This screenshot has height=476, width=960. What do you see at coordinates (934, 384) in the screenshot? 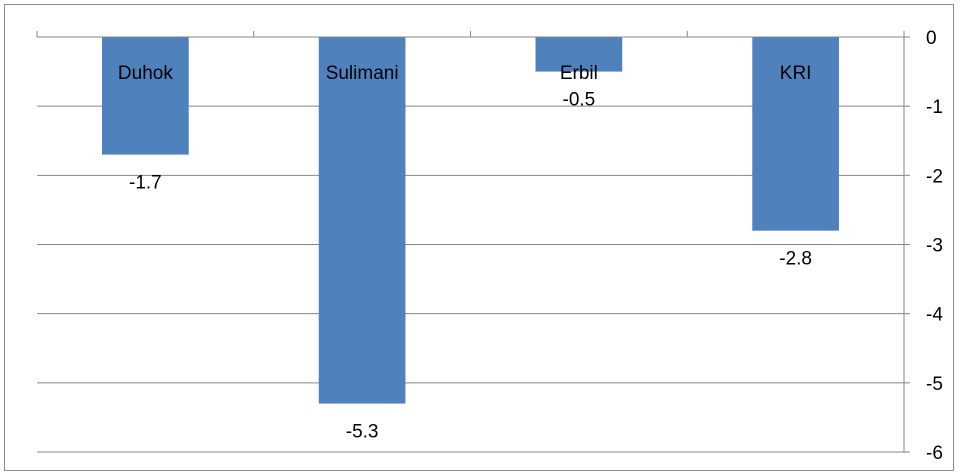
I see `y-tick-label: -5` at bounding box center [934, 384].